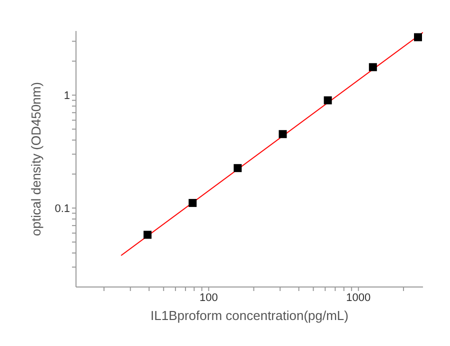 The width and height of the screenshot is (450, 346). Describe the element at coordinates (249, 315) in the screenshot. I see `x-axis-title: IL1Bproform concentration(pg/mL)` at that location.